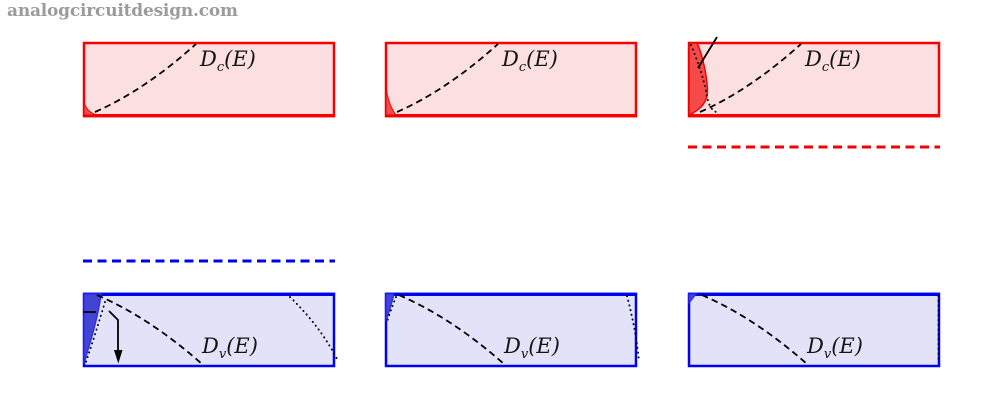 Image resolution: width=1000 pixels, height=409 pixels. I want to click on dc-label-2: Dc(E), so click(530, 61).